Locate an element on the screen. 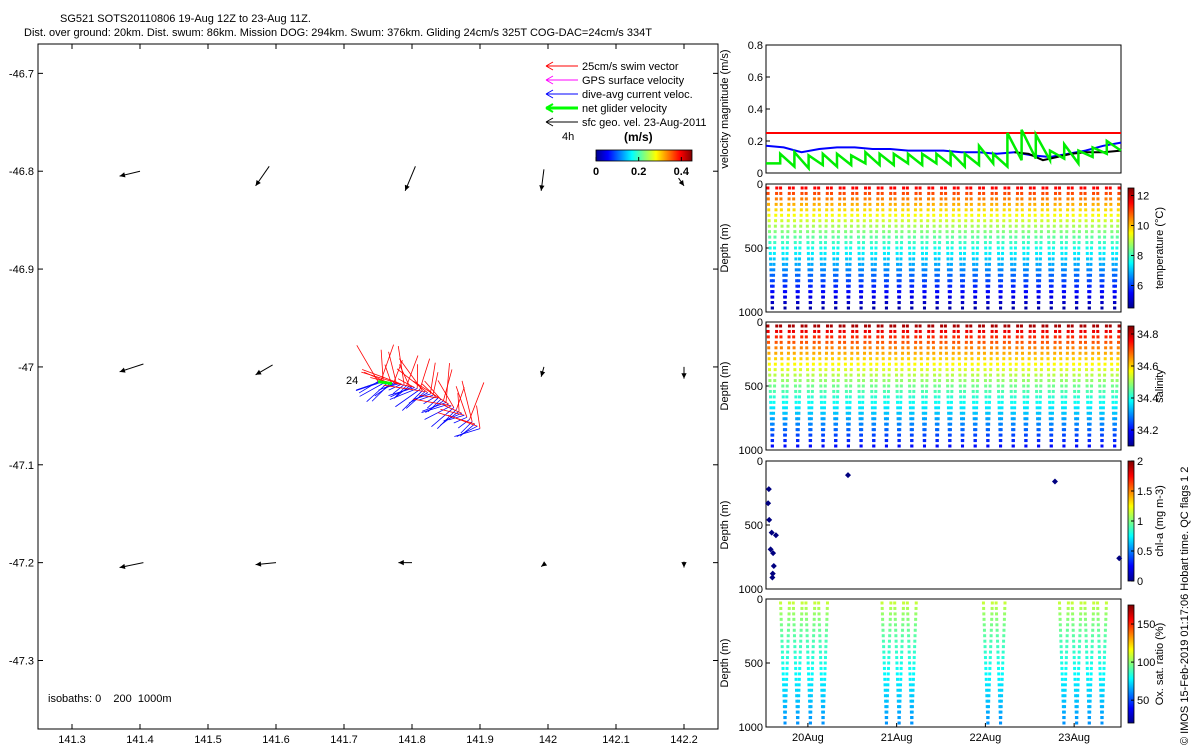 The height and width of the screenshot is (750, 1200). map-y-tick-label: -47.2 is located at coordinates (21, 564).